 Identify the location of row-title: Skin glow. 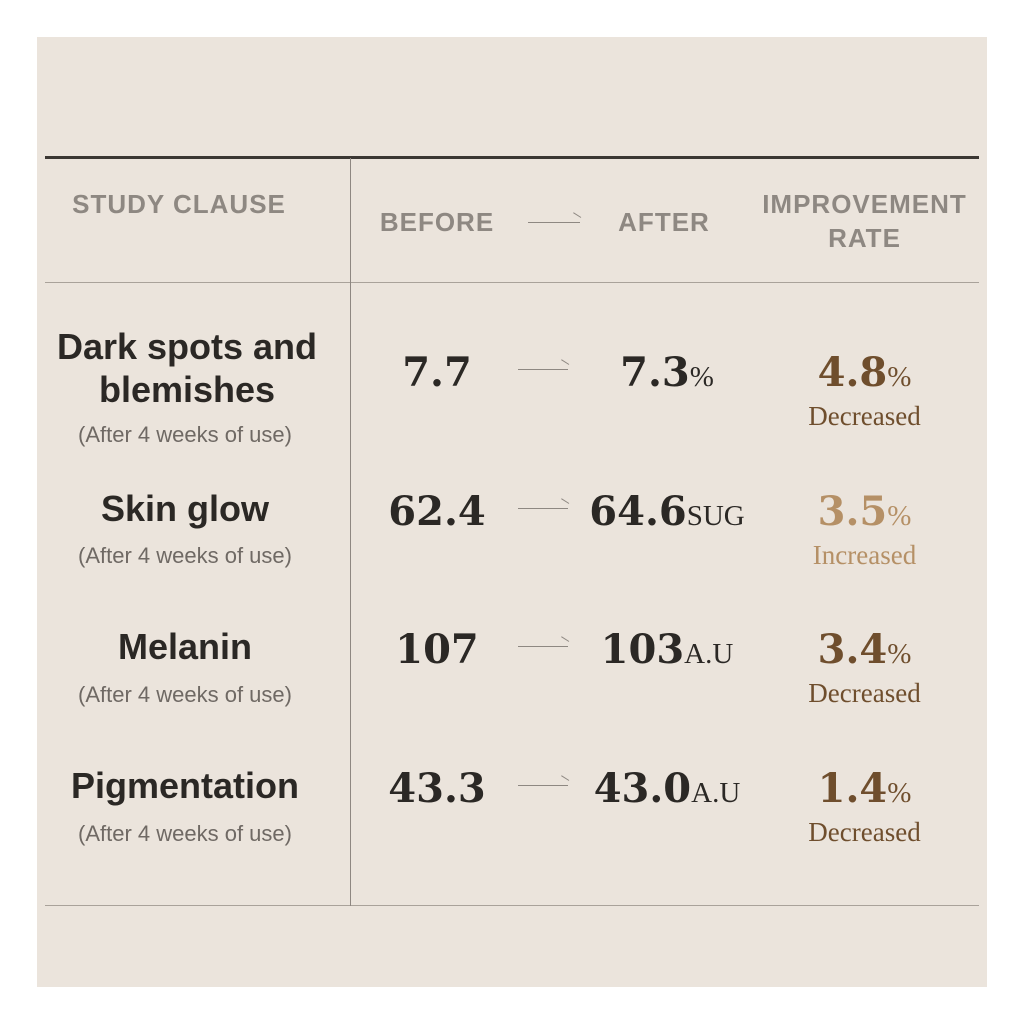
(184, 508).